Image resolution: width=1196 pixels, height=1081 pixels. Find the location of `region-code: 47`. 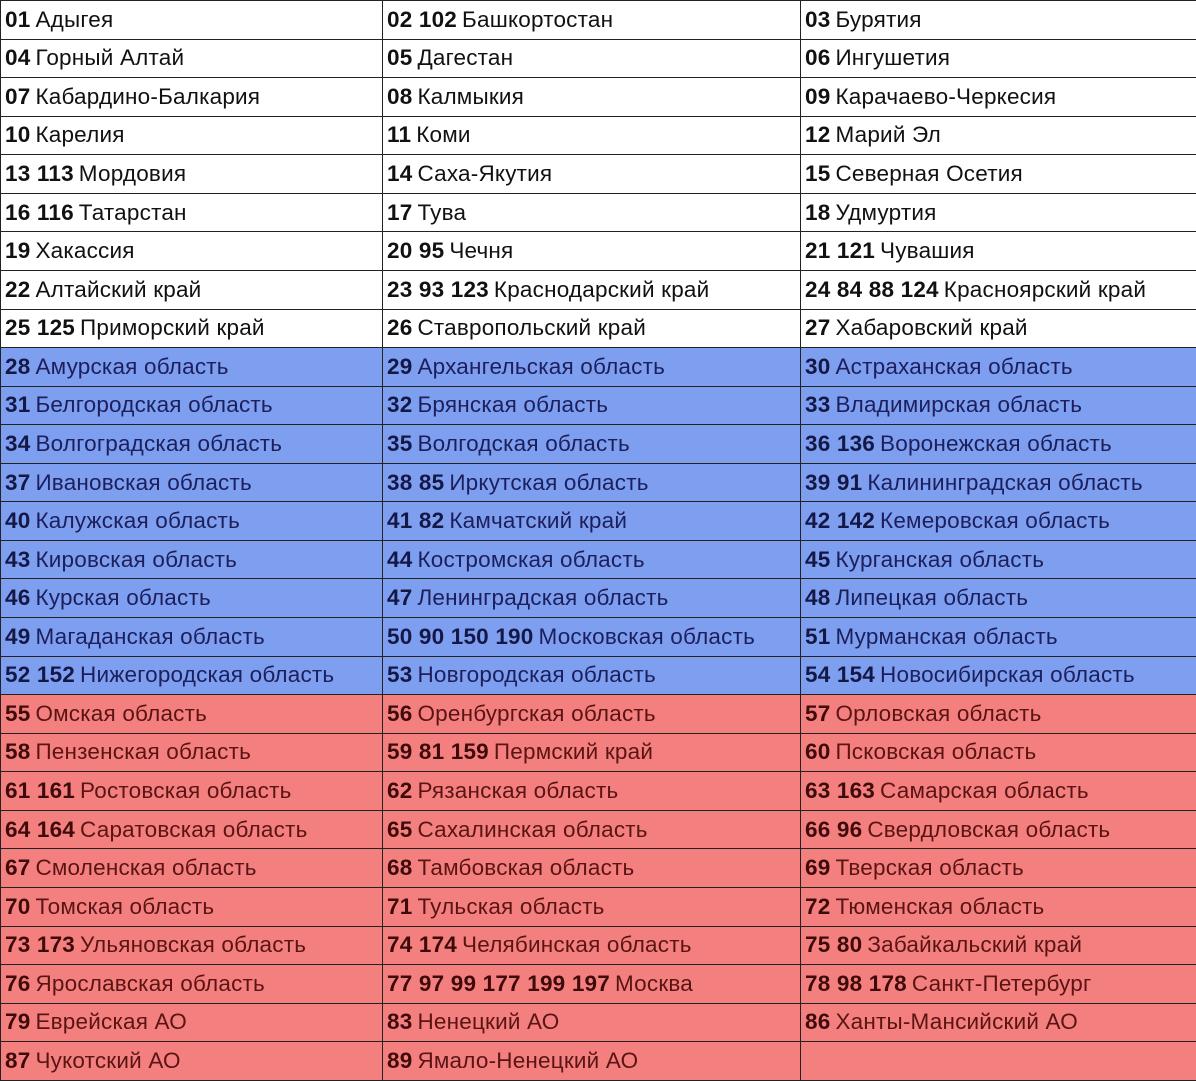

region-code: 47 is located at coordinates (399, 597).